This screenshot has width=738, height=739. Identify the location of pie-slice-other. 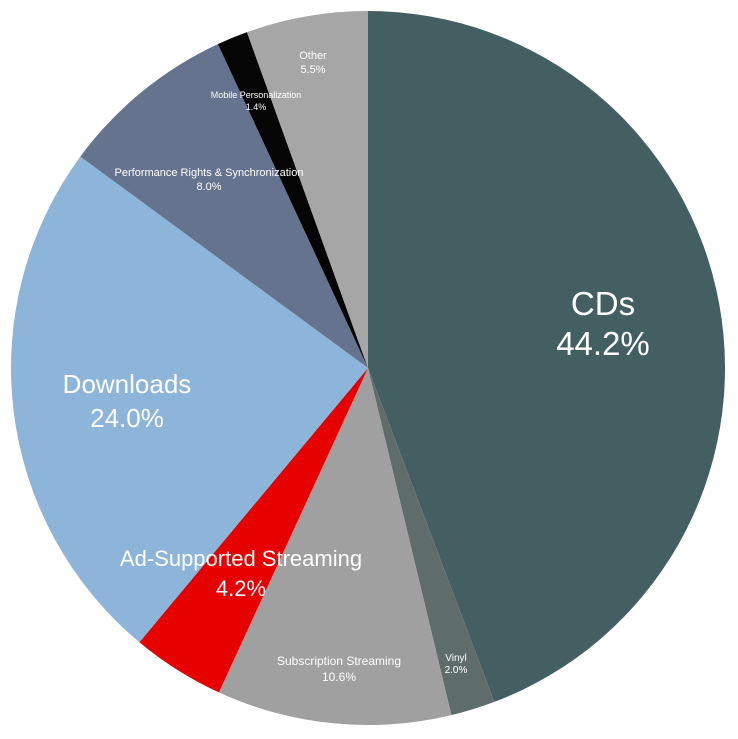
(307, 189).